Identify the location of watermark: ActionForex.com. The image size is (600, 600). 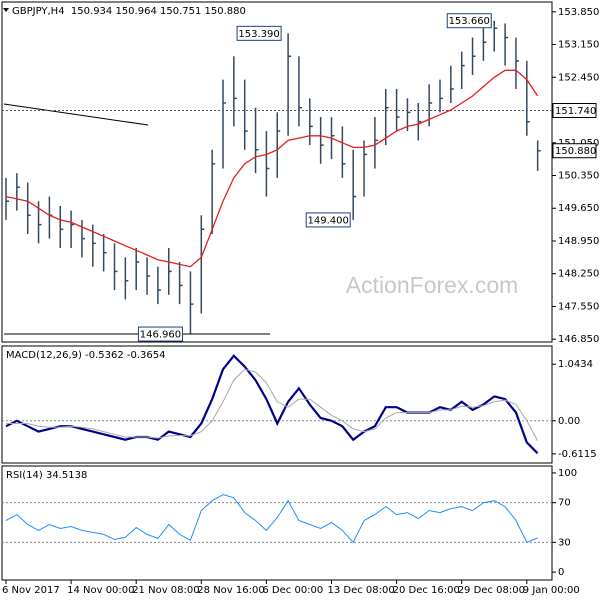
(432, 285).